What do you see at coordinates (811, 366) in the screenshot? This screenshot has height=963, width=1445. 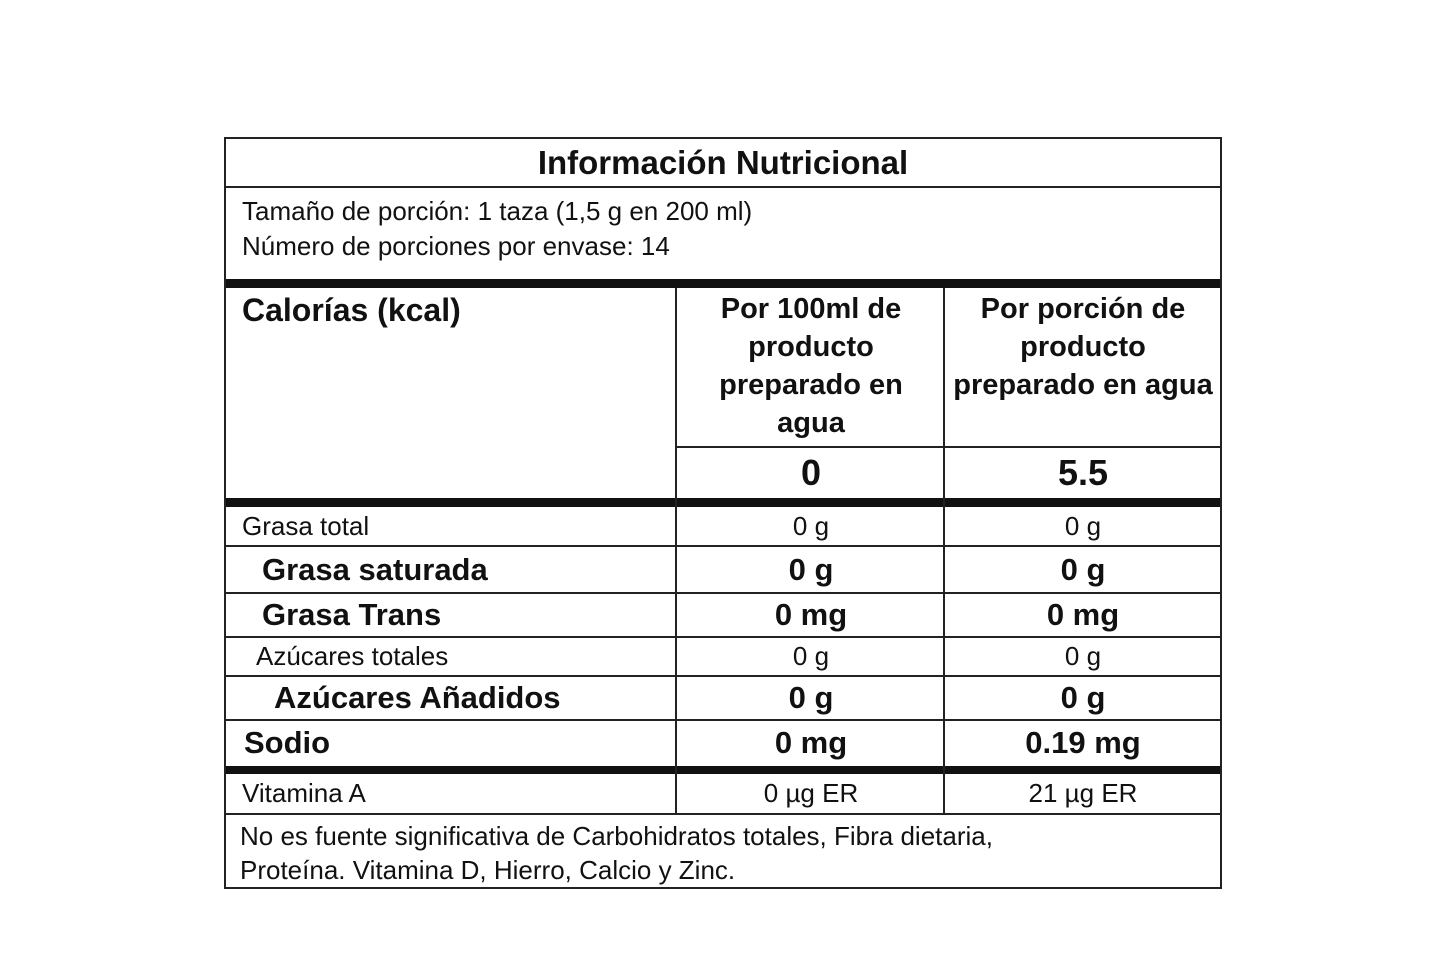 I see `column-header: Por 100ml de producto preparado en agua` at bounding box center [811, 366].